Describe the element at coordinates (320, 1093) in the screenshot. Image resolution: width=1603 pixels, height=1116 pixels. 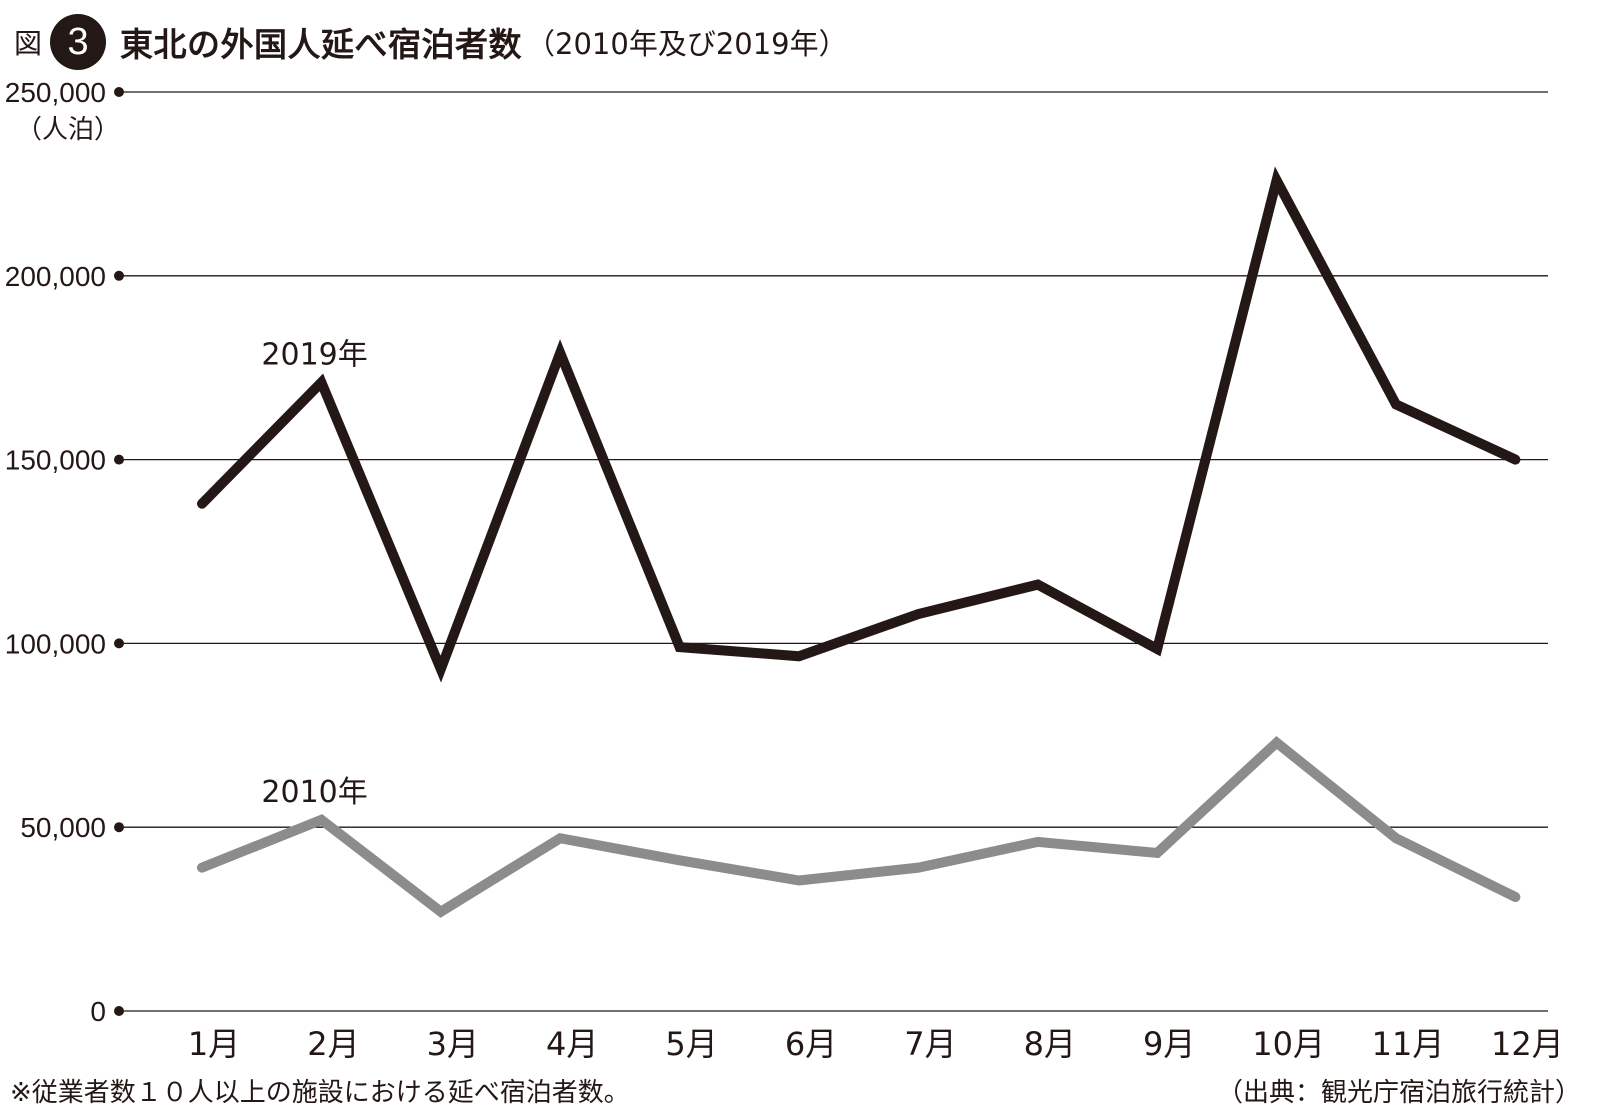
I see `footnote: ※従業者数１０人以上の施設における延べ宿泊者数。` at that location.